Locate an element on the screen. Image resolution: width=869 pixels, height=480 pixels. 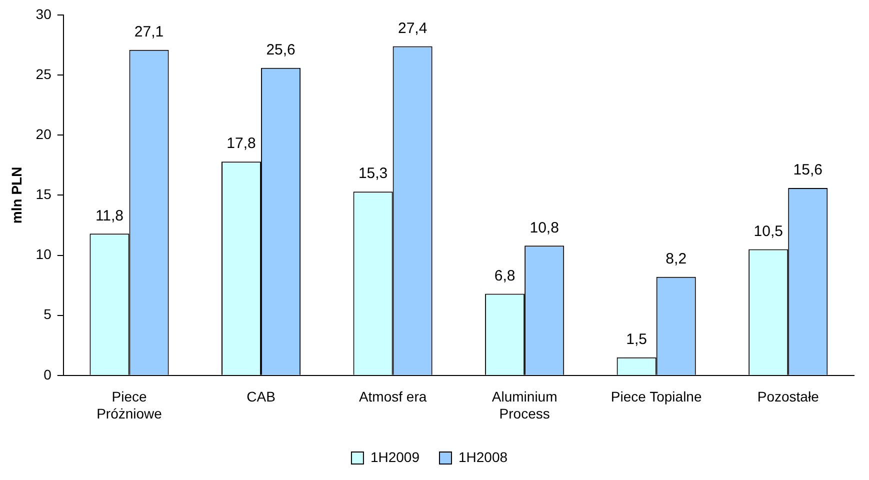
legend-label: 1H2009 is located at coordinates (395, 456).